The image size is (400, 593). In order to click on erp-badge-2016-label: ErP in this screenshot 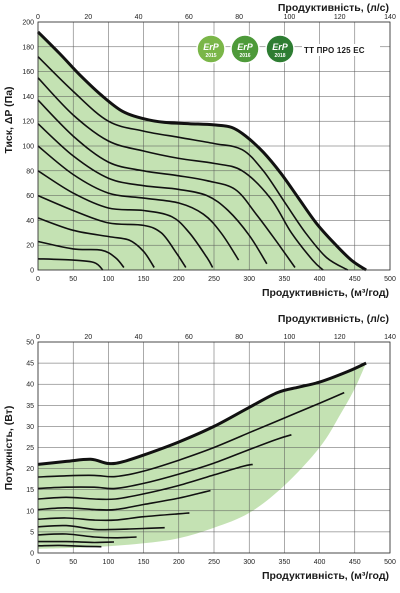, I will do `click(245, 47)`.